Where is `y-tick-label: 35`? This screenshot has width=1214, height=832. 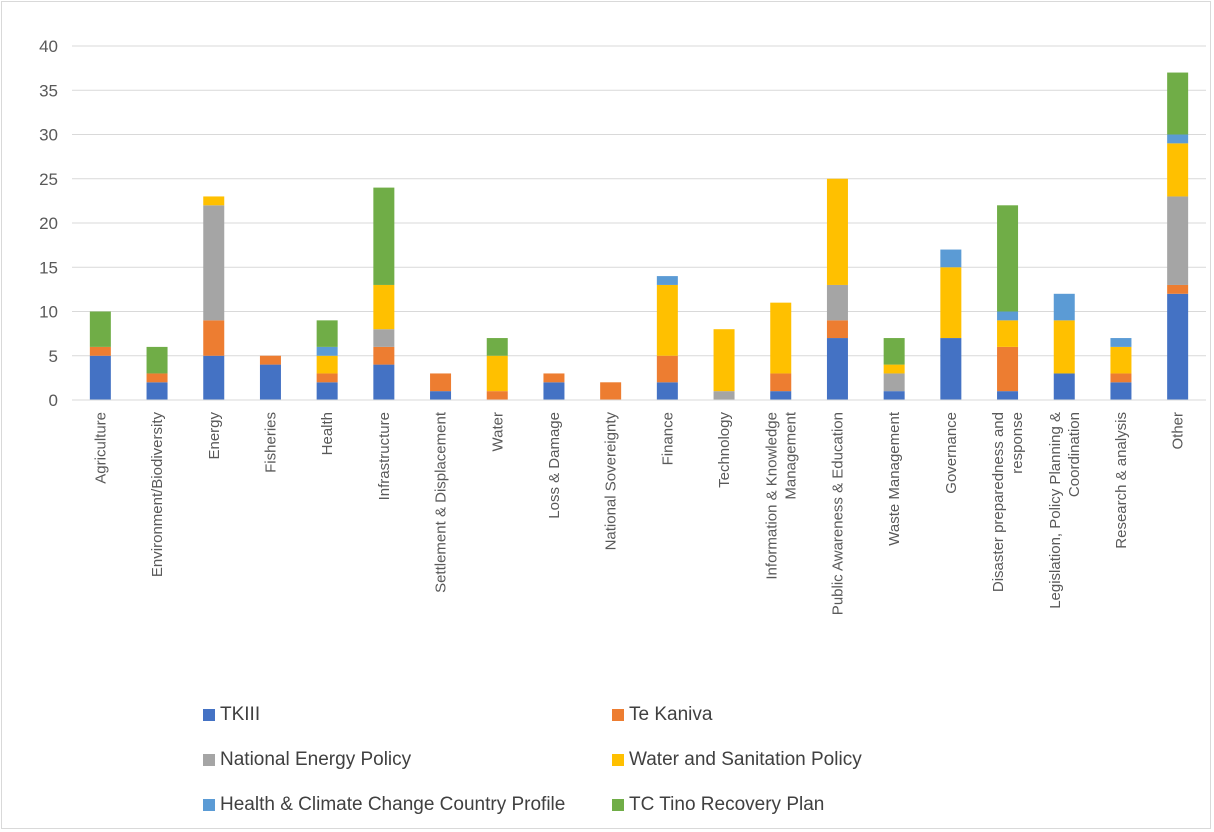 y-tick-label: 35 is located at coordinates (48, 90).